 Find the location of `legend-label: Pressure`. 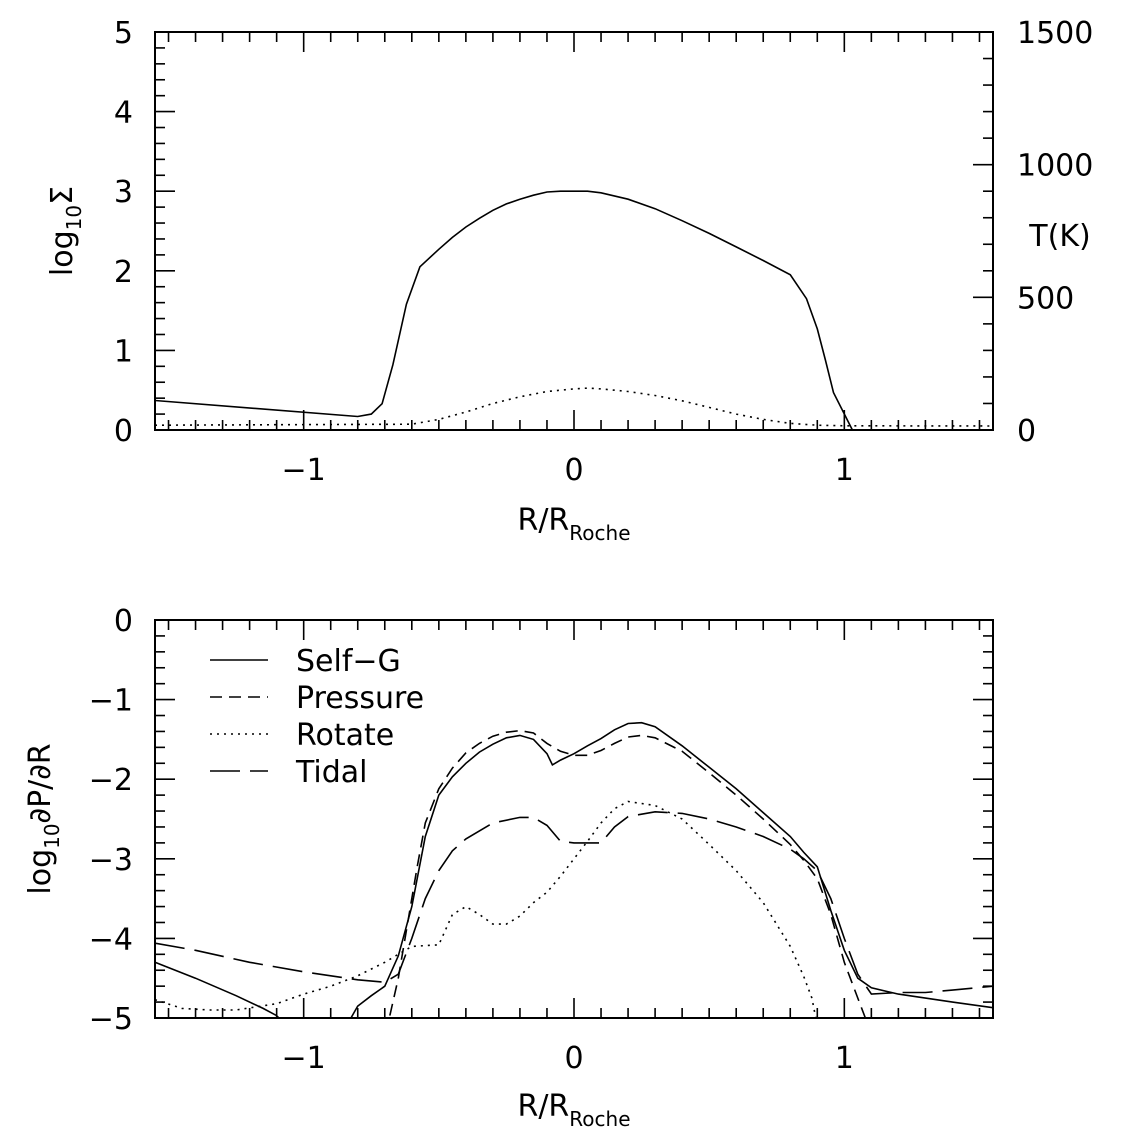

legend-label: Pressure is located at coordinates (360, 698).